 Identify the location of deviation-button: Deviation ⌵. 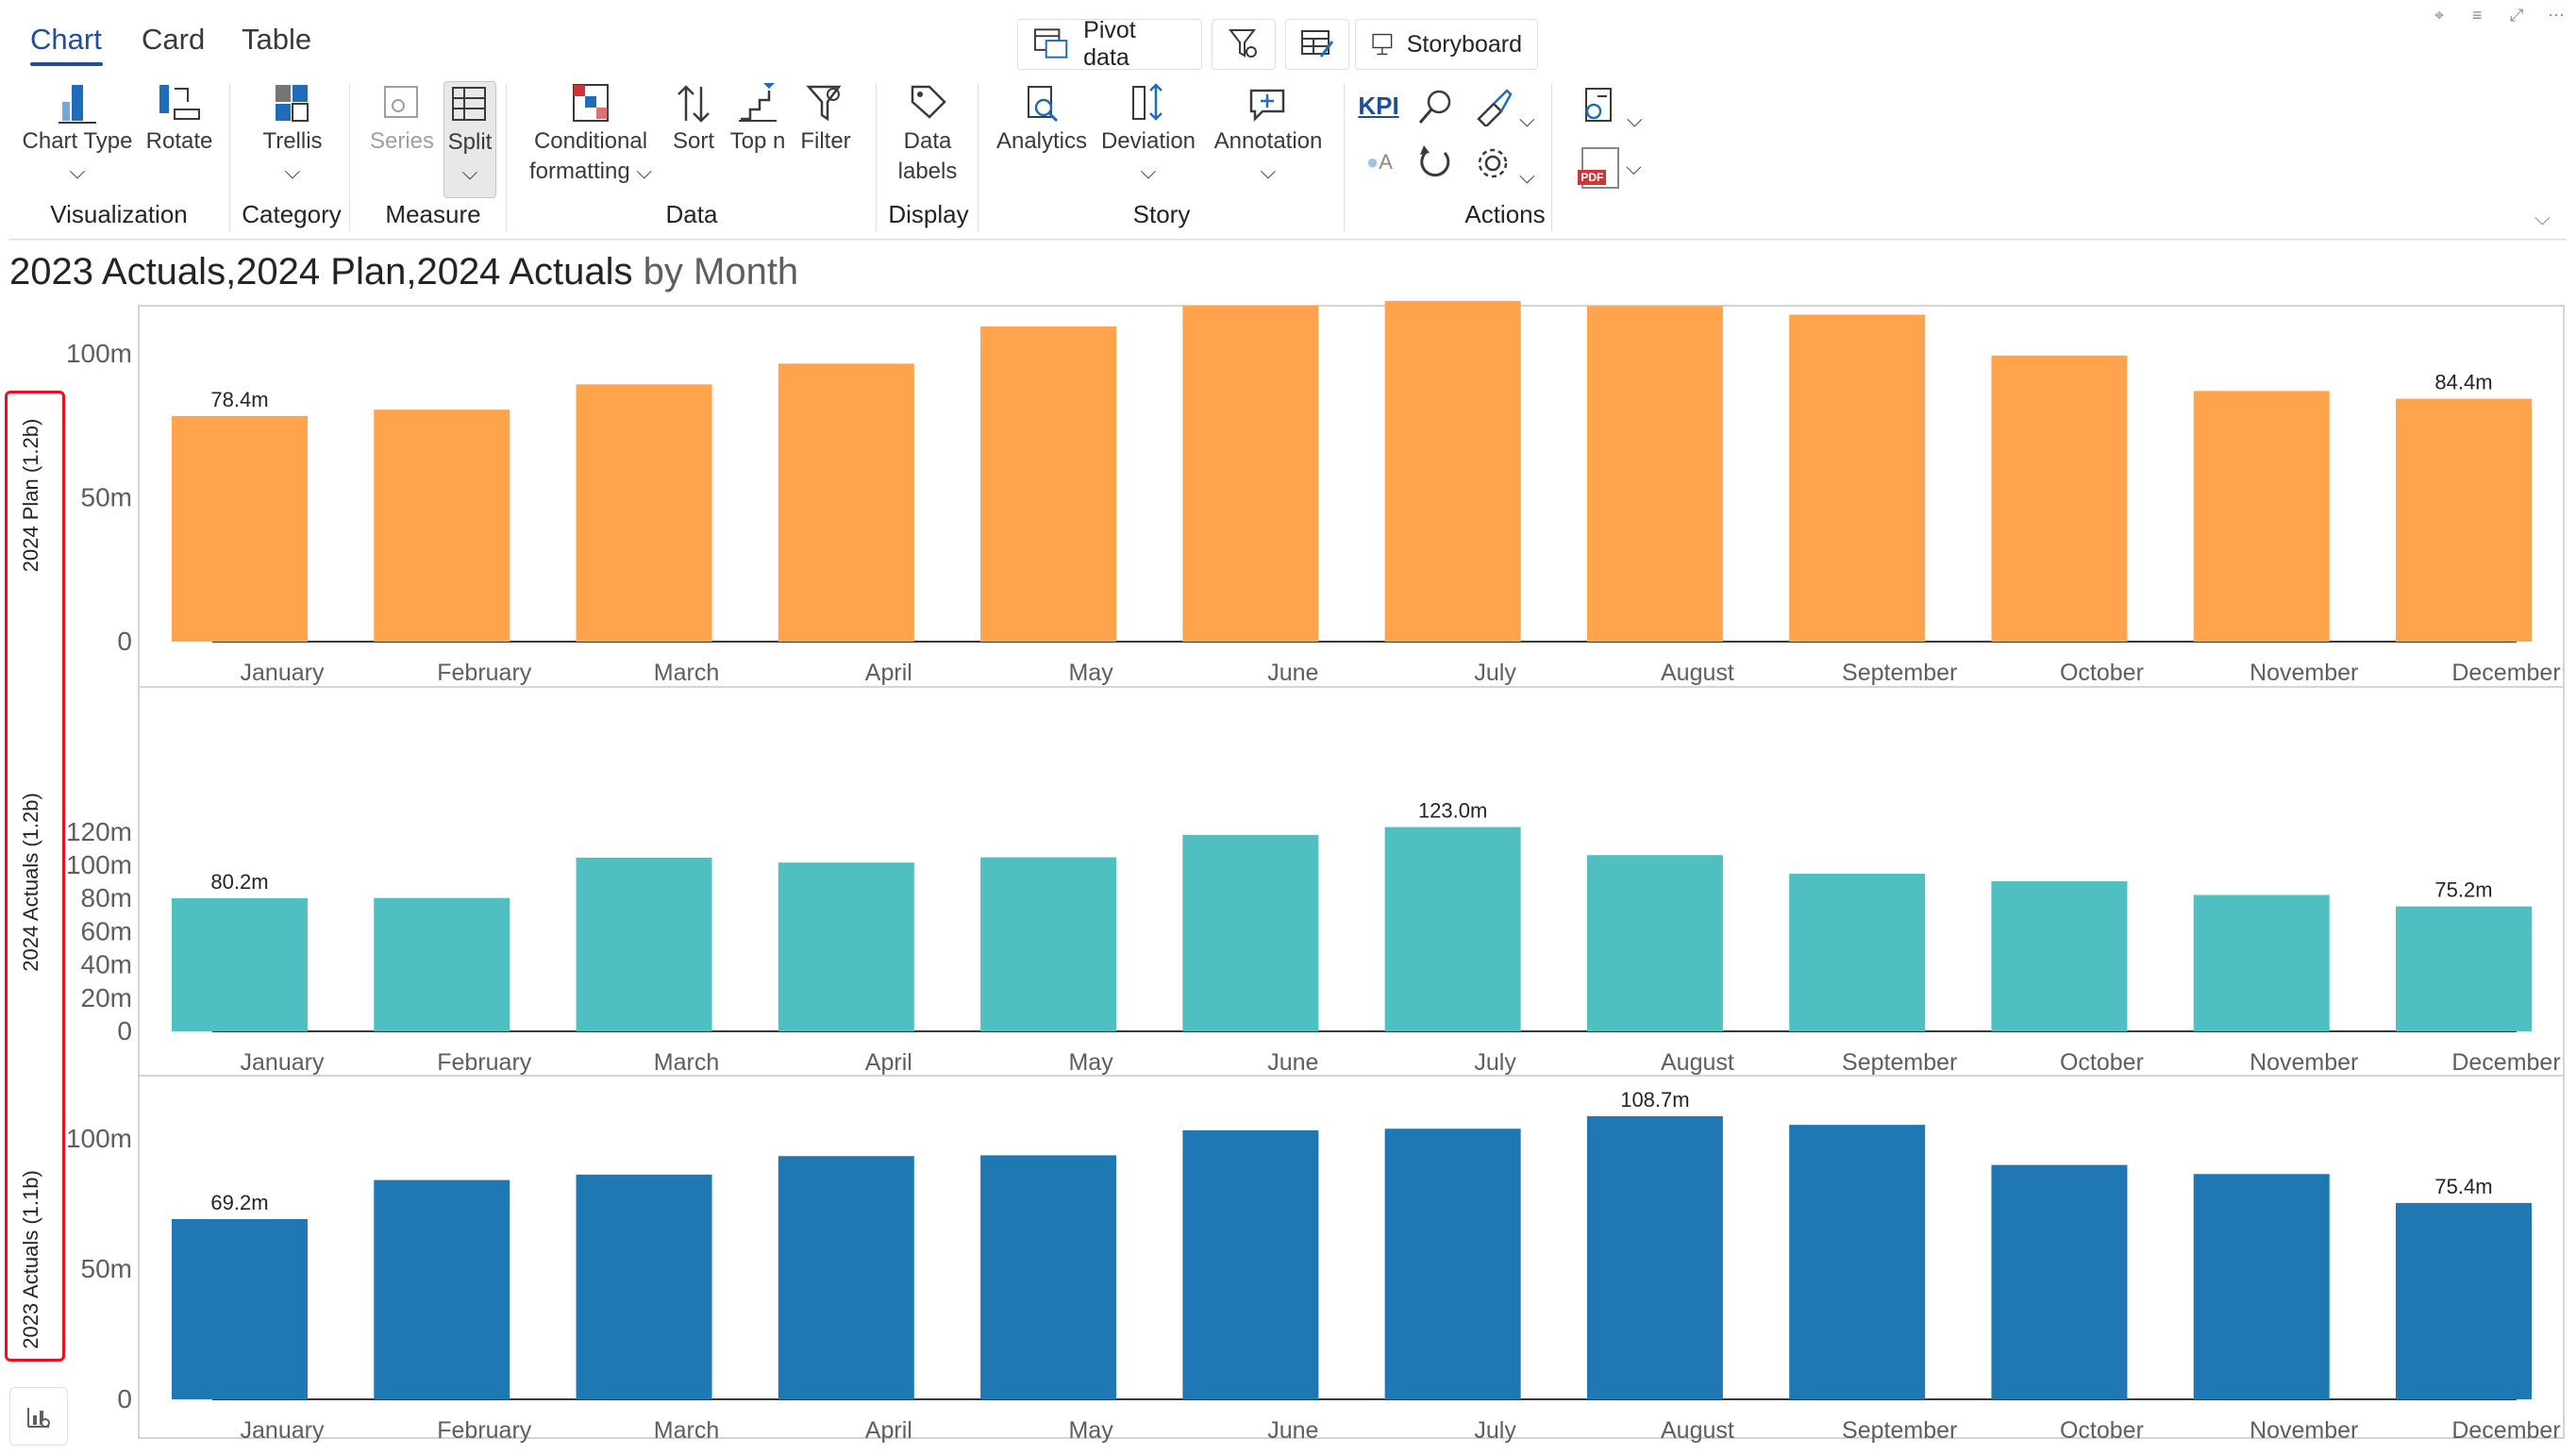
(1148, 134).